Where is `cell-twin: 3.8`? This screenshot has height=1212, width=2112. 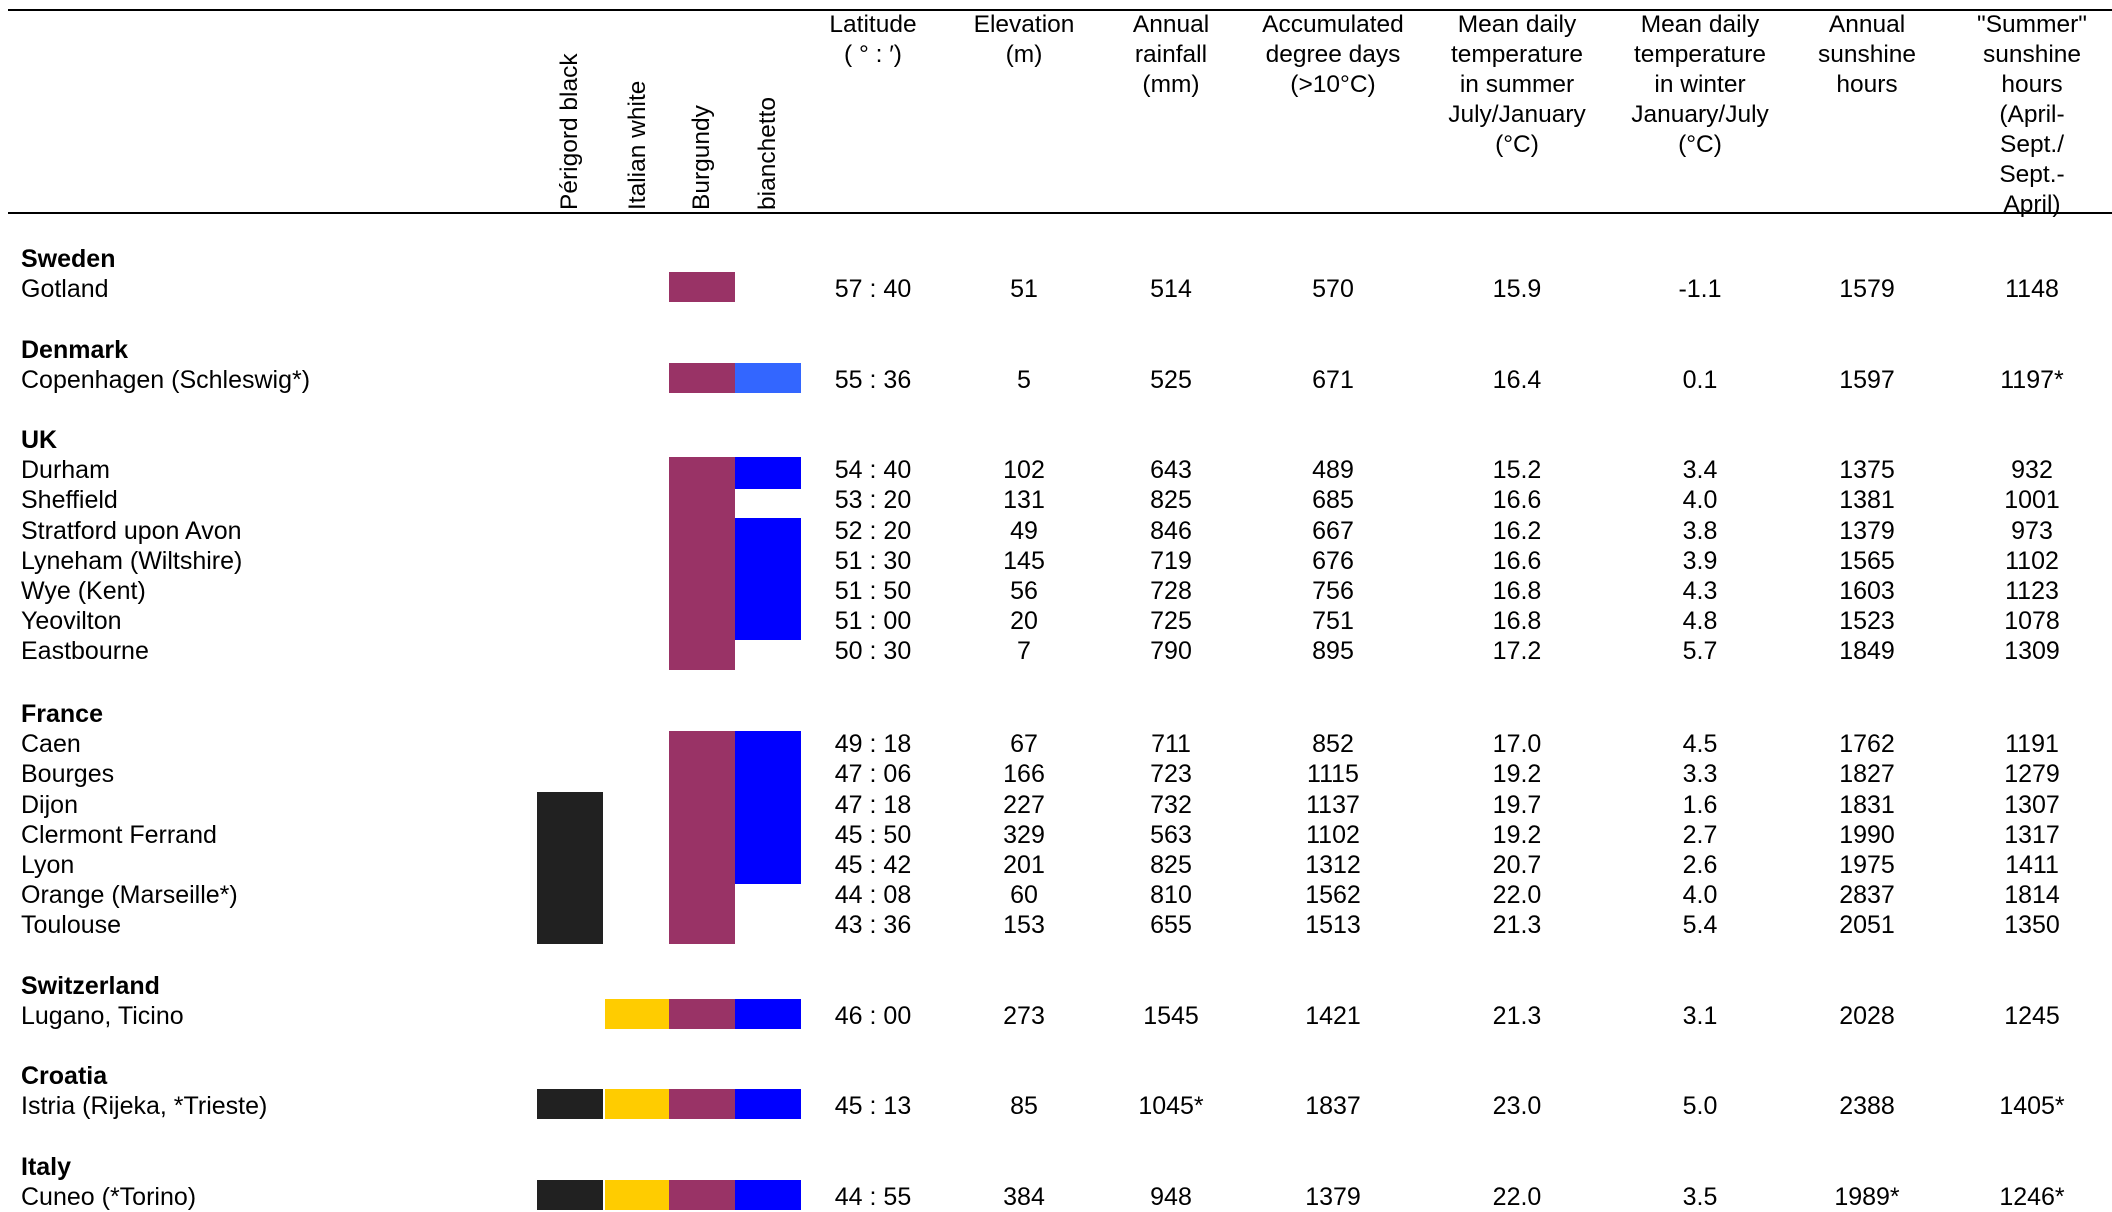 cell-twin: 3.8 is located at coordinates (1700, 530).